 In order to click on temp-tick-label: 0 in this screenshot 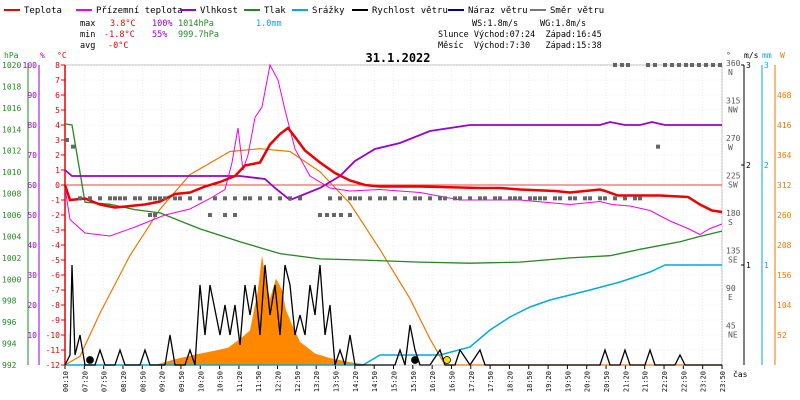, I will do `click(57, 185)`.